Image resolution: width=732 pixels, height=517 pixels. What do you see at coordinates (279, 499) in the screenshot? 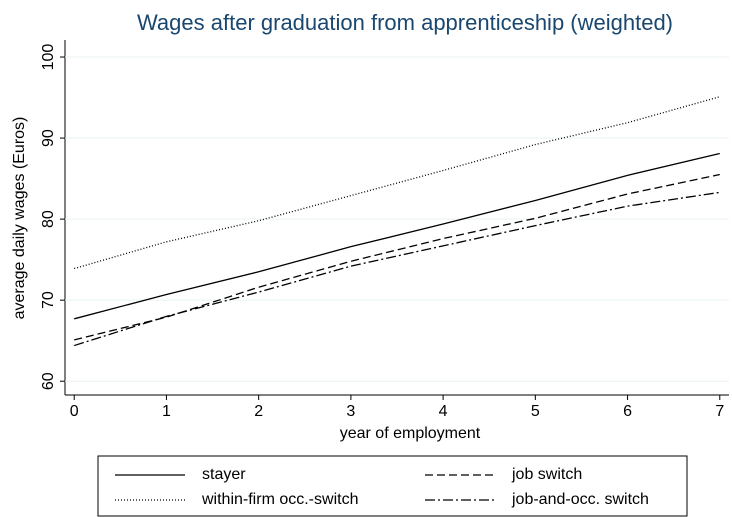
I see `legend-label: within-firm occ.-switch` at bounding box center [279, 499].